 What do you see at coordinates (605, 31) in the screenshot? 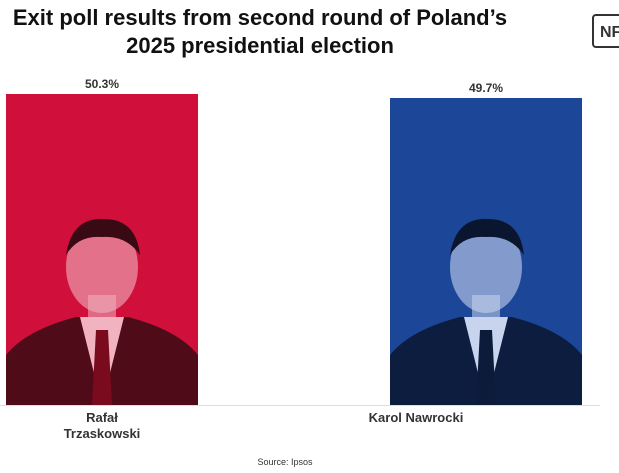
I see `logo: NF` at bounding box center [605, 31].